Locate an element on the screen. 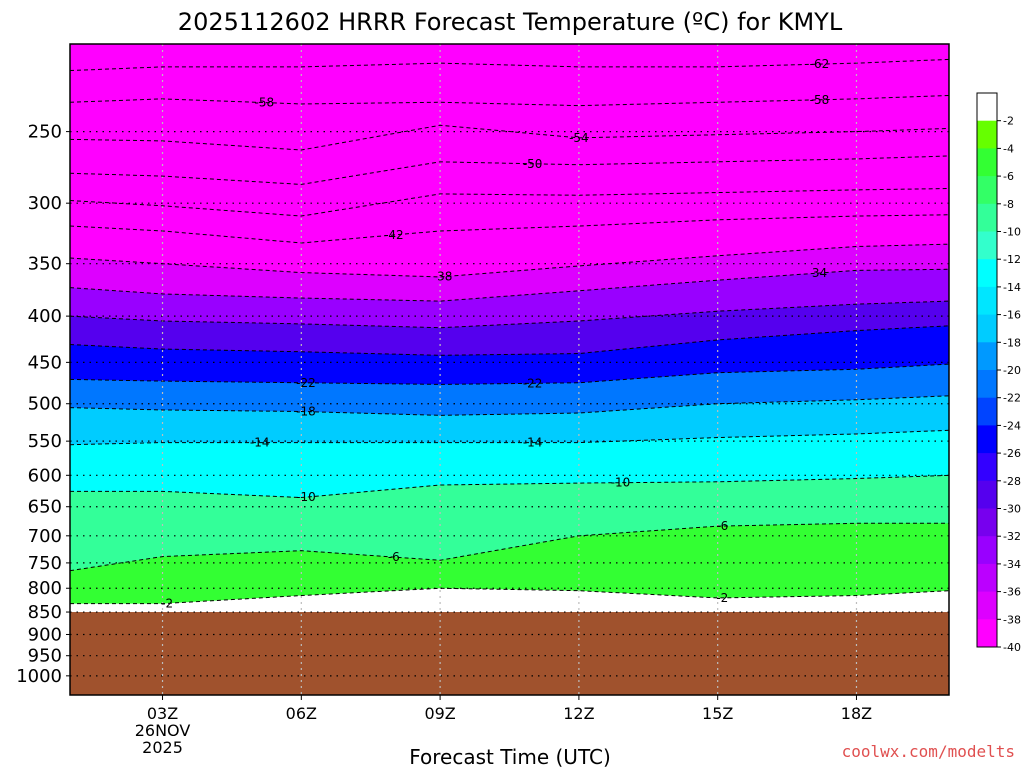 The height and width of the screenshot is (768, 1024). contour-label: -2 is located at coordinates (167, 603).